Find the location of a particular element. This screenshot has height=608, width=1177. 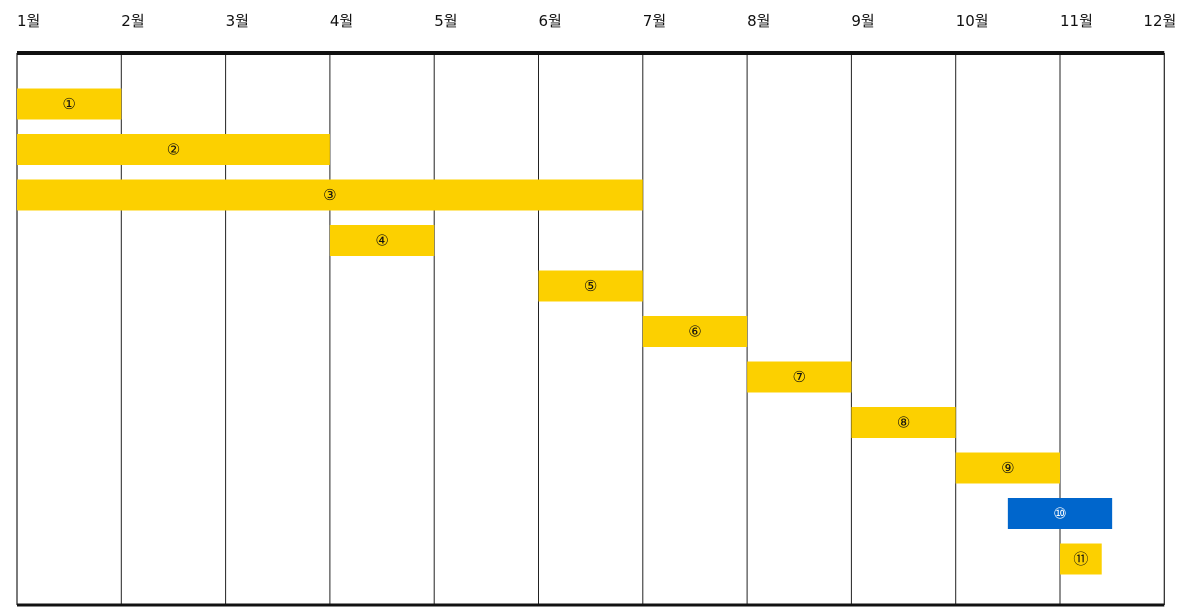

month-label: 9월 is located at coordinates (862, 21).